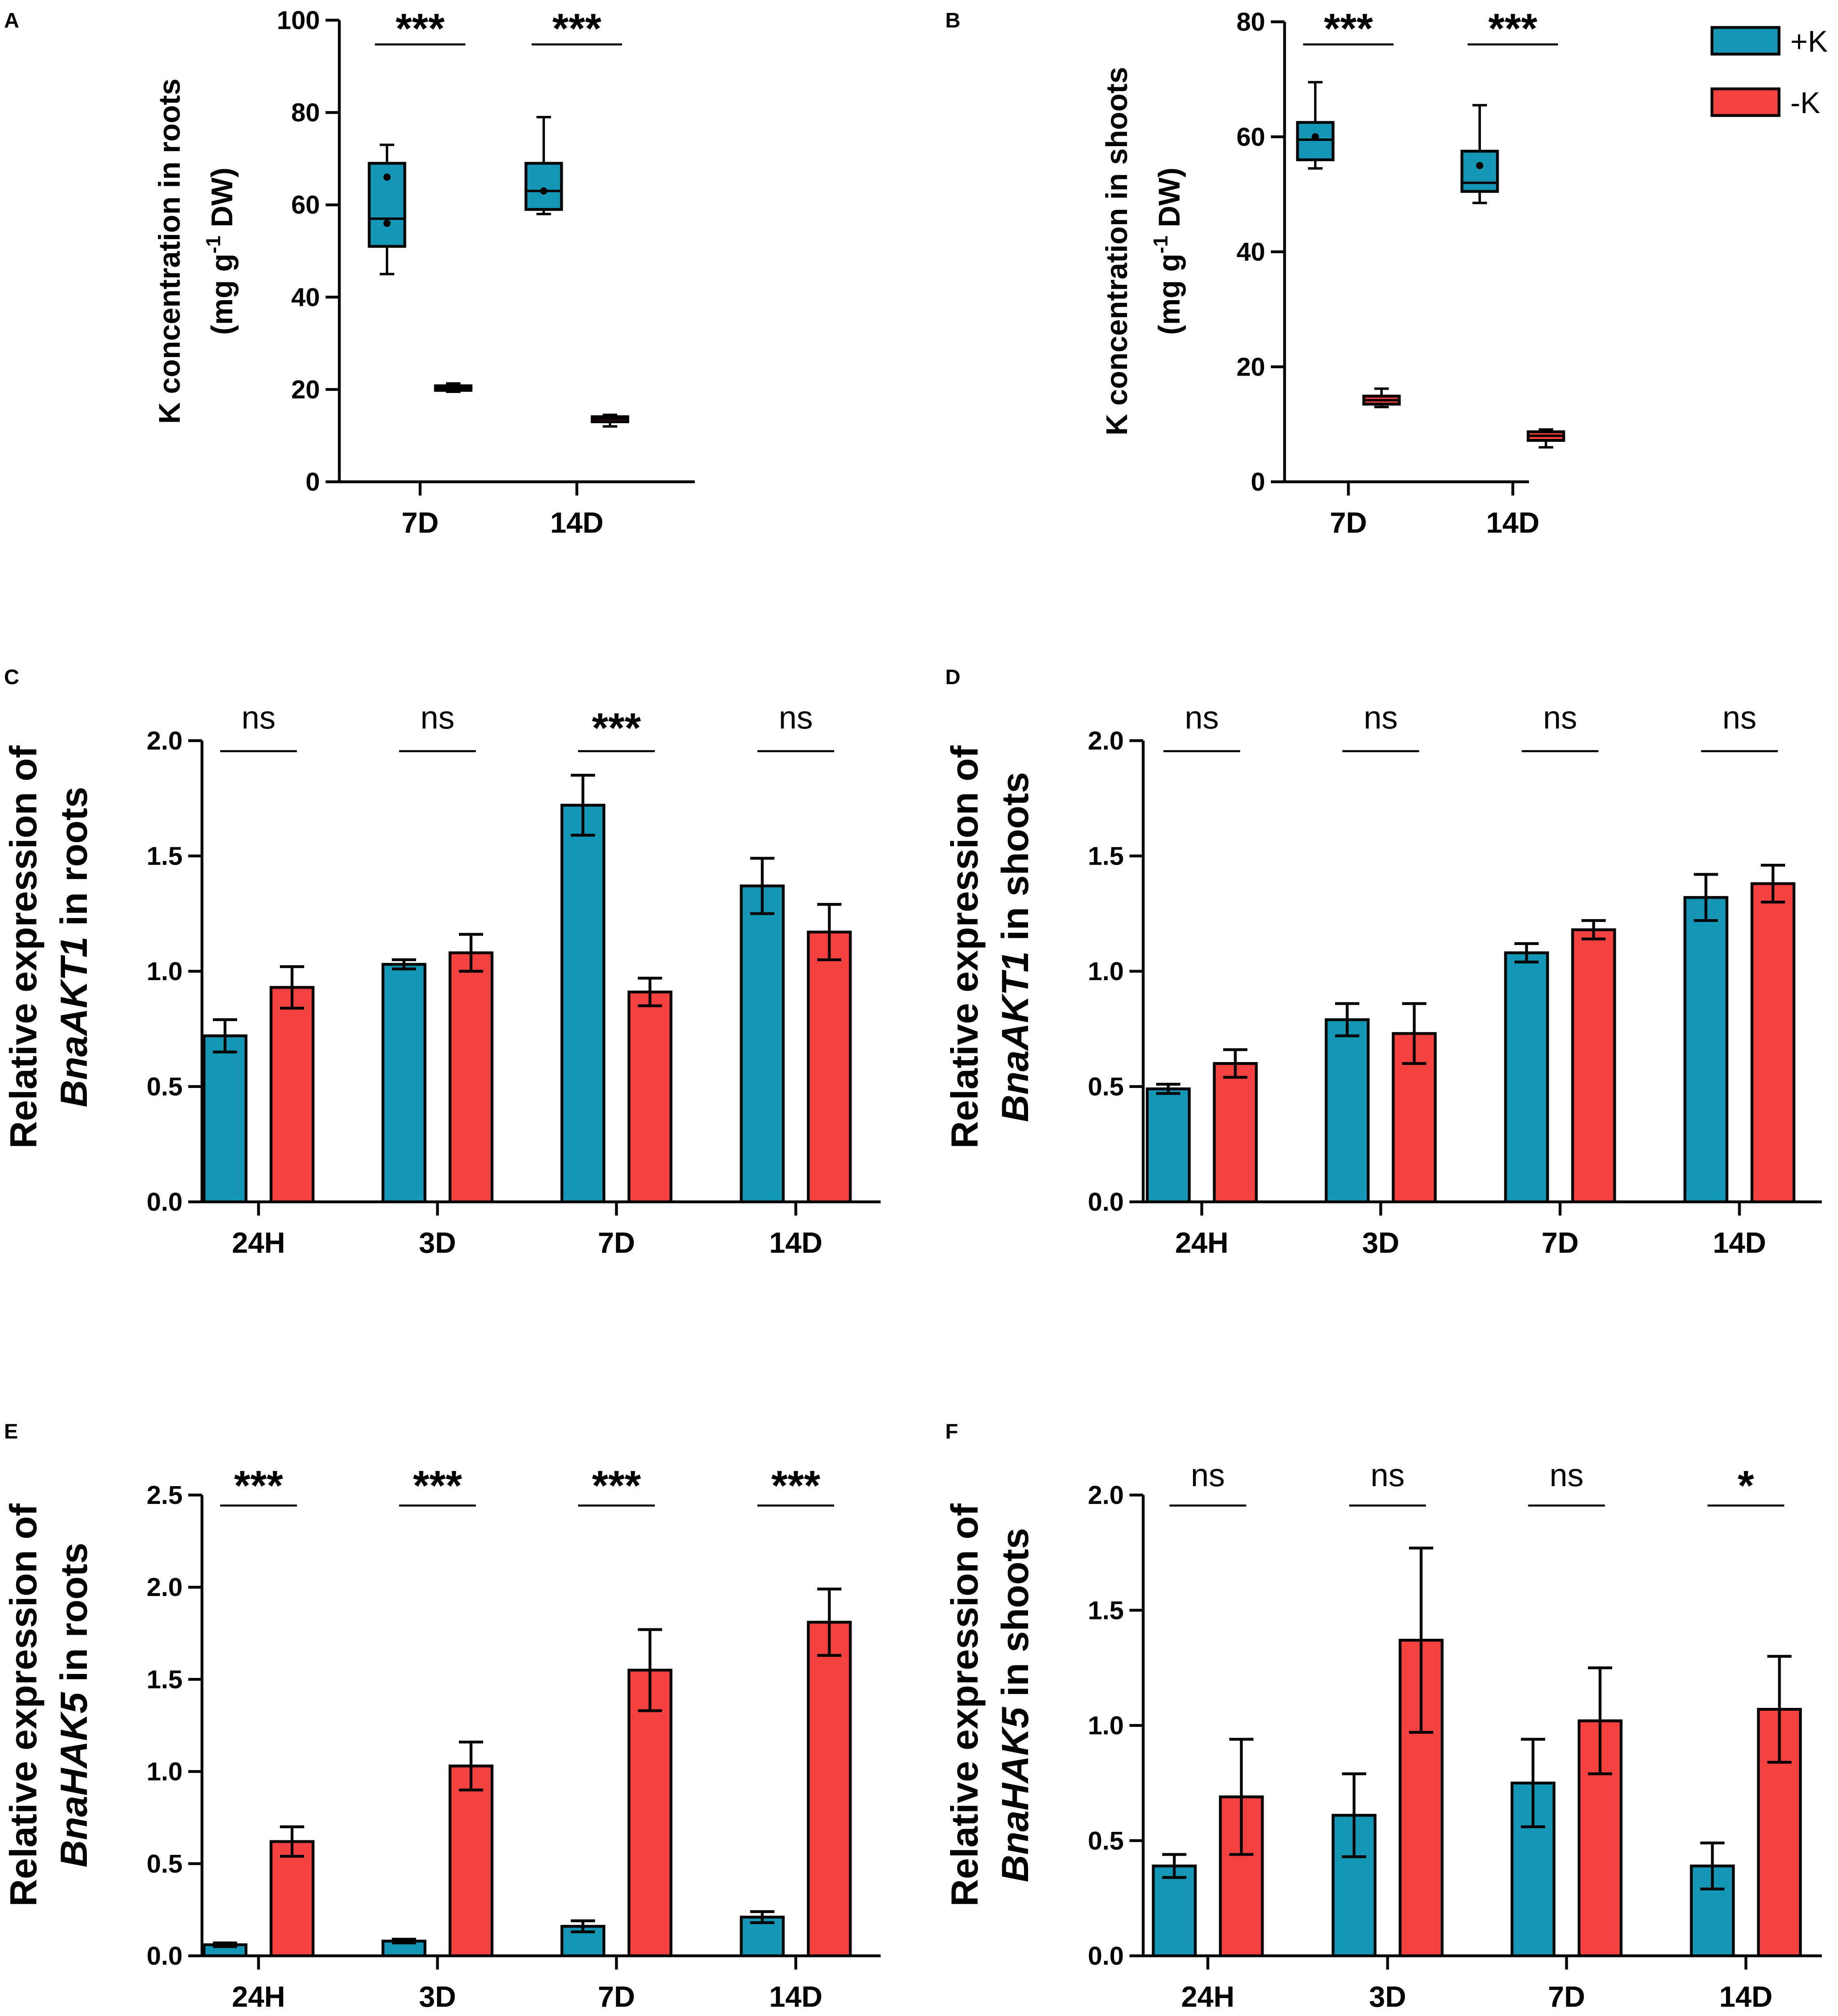 The width and height of the screenshot is (1838, 2016). Describe the element at coordinates (74, 1779) in the screenshot. I see `gene-name: BnaHAK5` at that location.